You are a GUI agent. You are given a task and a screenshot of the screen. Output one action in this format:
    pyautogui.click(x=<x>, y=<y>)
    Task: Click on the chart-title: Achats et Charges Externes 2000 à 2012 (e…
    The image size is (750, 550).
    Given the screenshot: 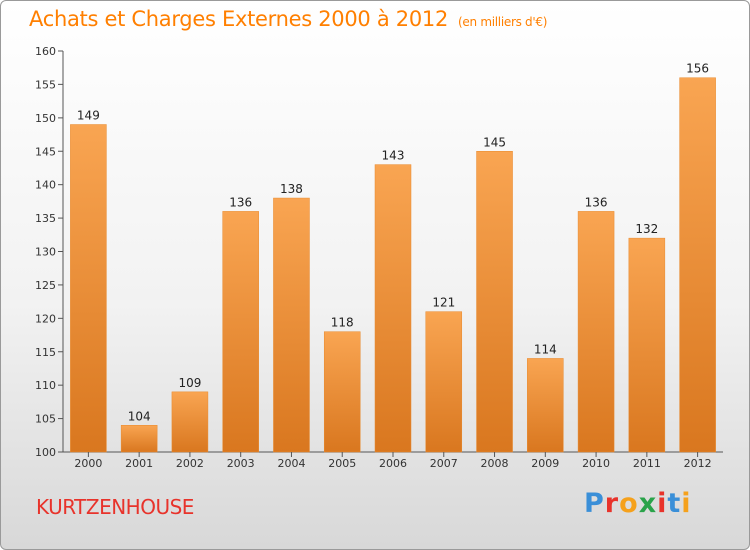 What is the action you would take?
    pyautogui.click(x=288, y=19)
    